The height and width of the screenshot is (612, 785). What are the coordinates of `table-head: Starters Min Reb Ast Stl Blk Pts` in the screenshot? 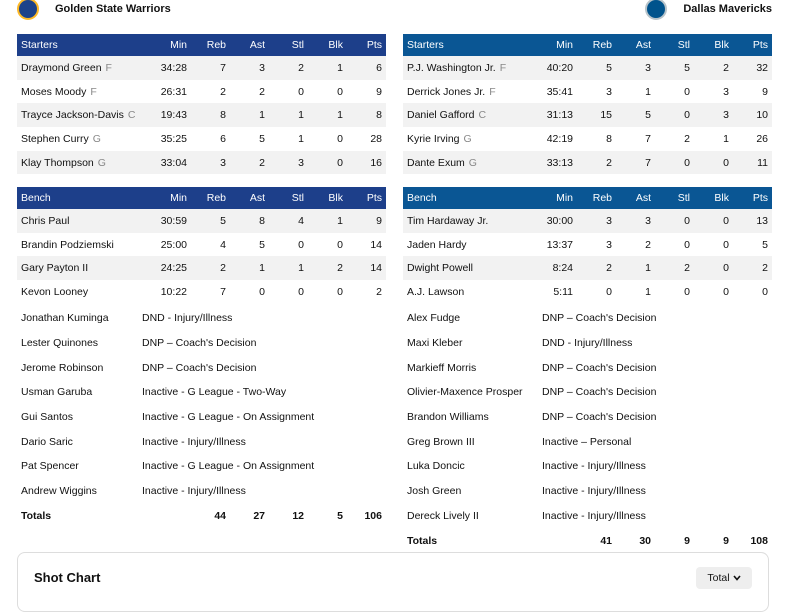 It's located at (201, 45).